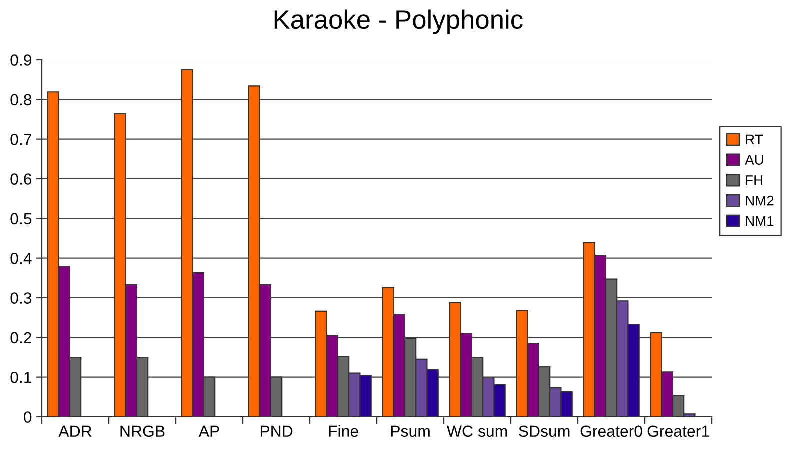 This screenshot has height=459, width=790. What do you see at coordinates (75, 431) in the screenshot?
I see `x-tick-label: ADR` at bounding box center [75, 431].